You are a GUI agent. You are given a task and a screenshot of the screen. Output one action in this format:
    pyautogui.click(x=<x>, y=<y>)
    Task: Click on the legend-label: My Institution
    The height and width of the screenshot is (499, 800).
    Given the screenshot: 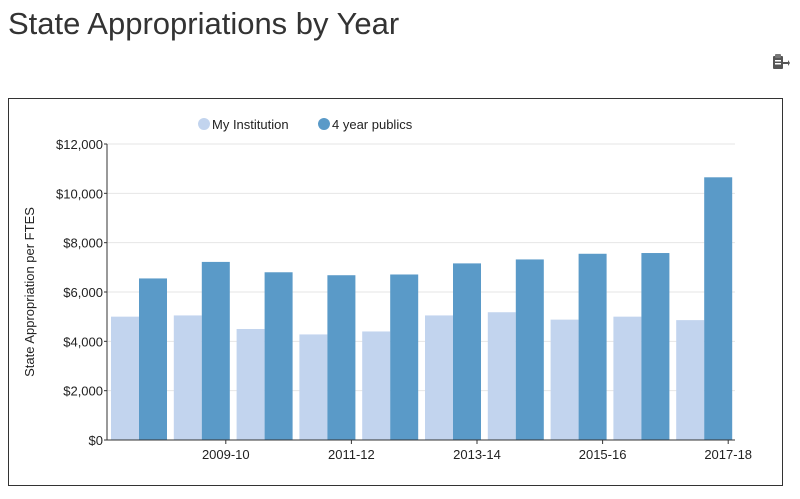 What is the action you would take?
    pyautogui.click(x=250, y=124)
    